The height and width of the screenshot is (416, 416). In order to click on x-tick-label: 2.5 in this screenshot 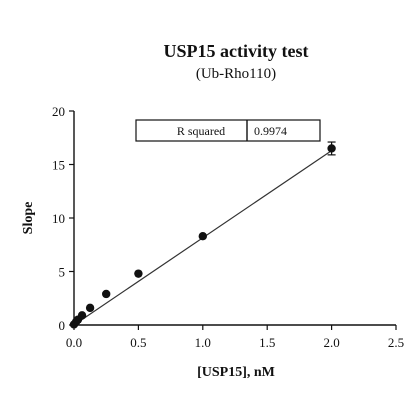, I will do `click(396, 342)`.